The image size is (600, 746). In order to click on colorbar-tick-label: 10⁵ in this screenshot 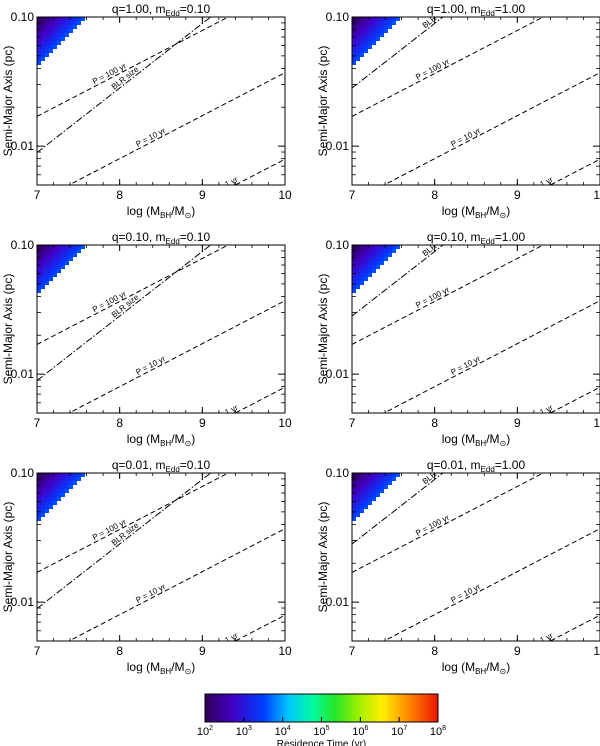, I will do `click(321, 731)`.